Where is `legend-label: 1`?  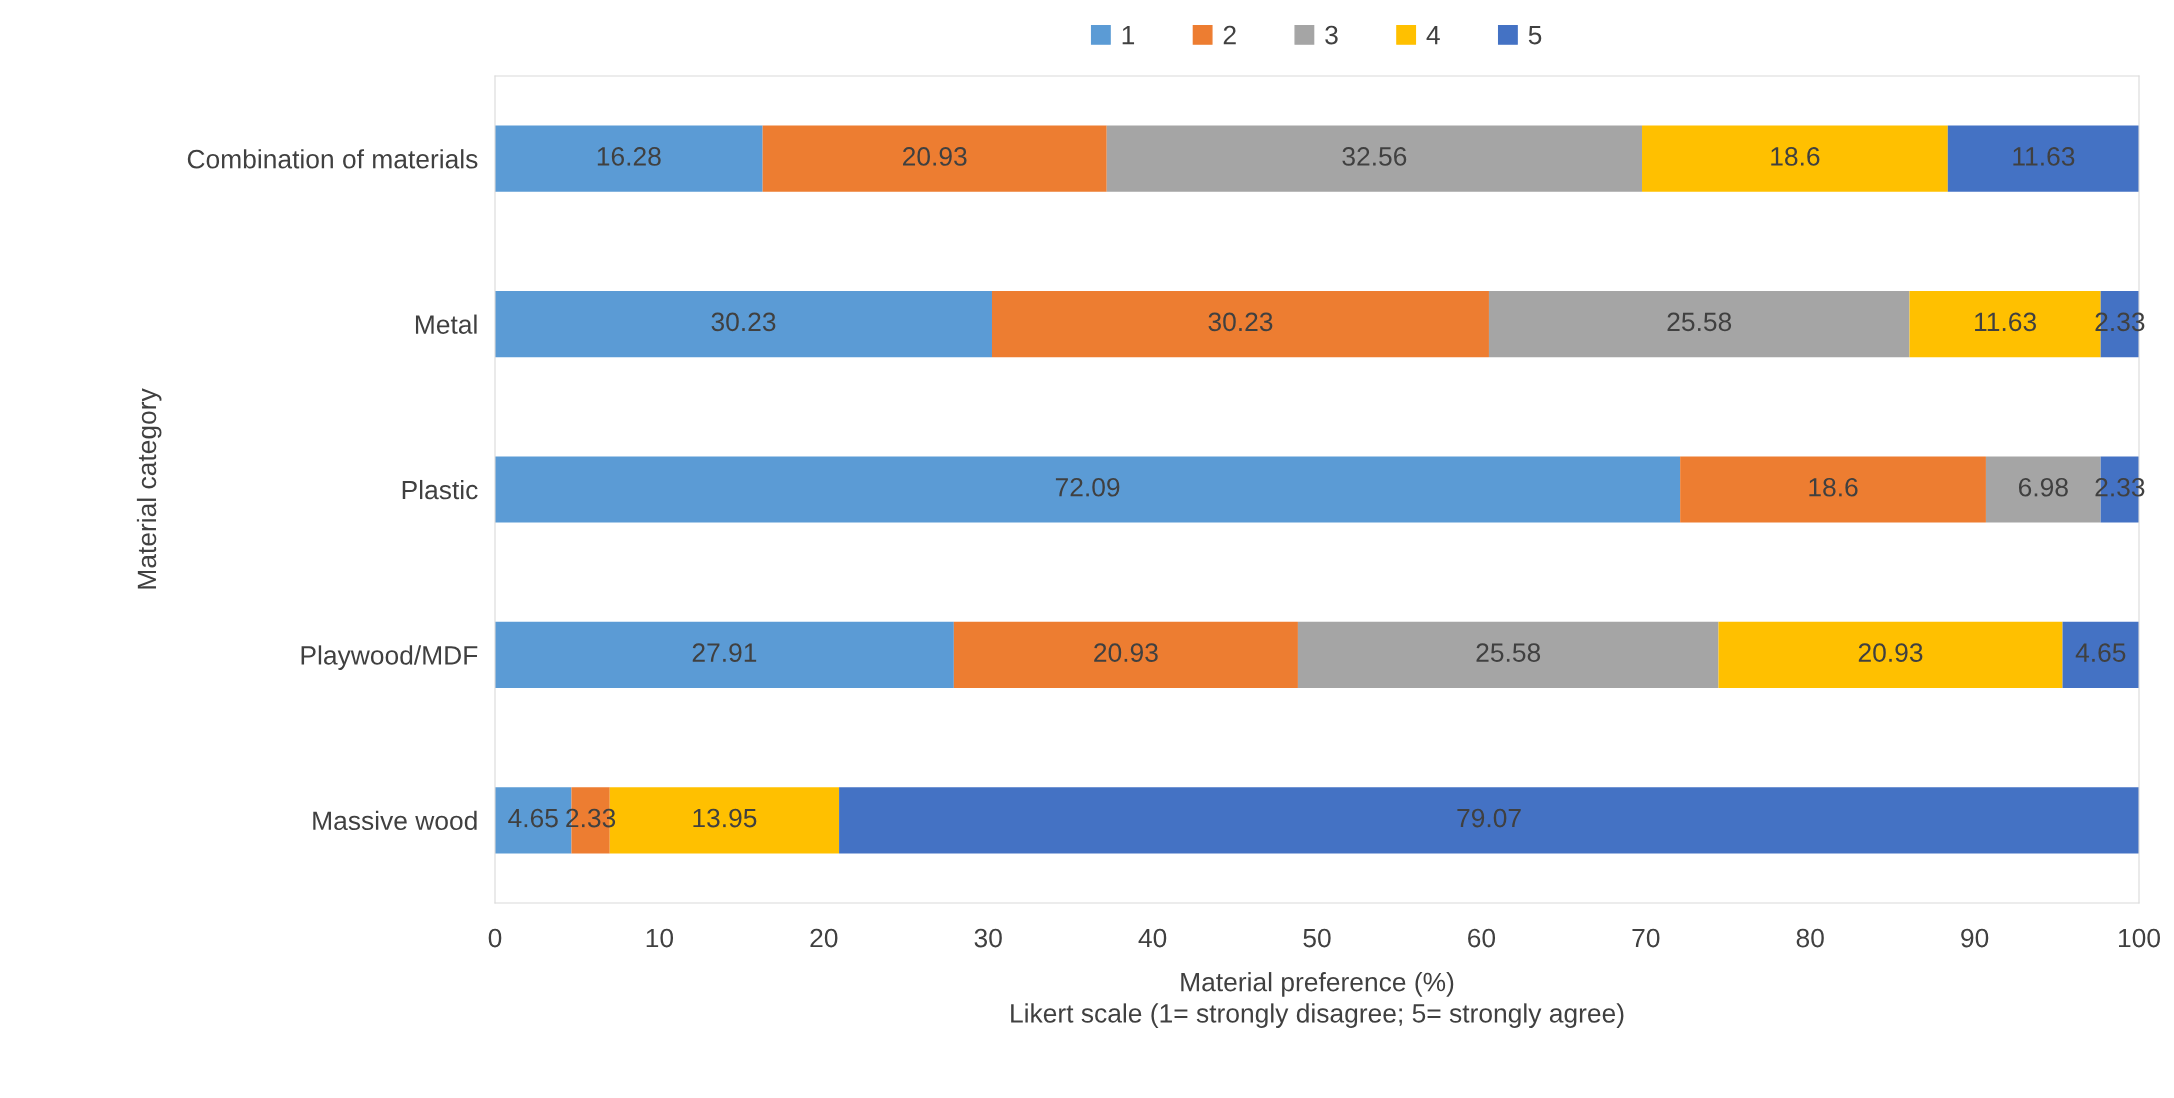 legend-label: 1 is located at coordinates (1128, 35).